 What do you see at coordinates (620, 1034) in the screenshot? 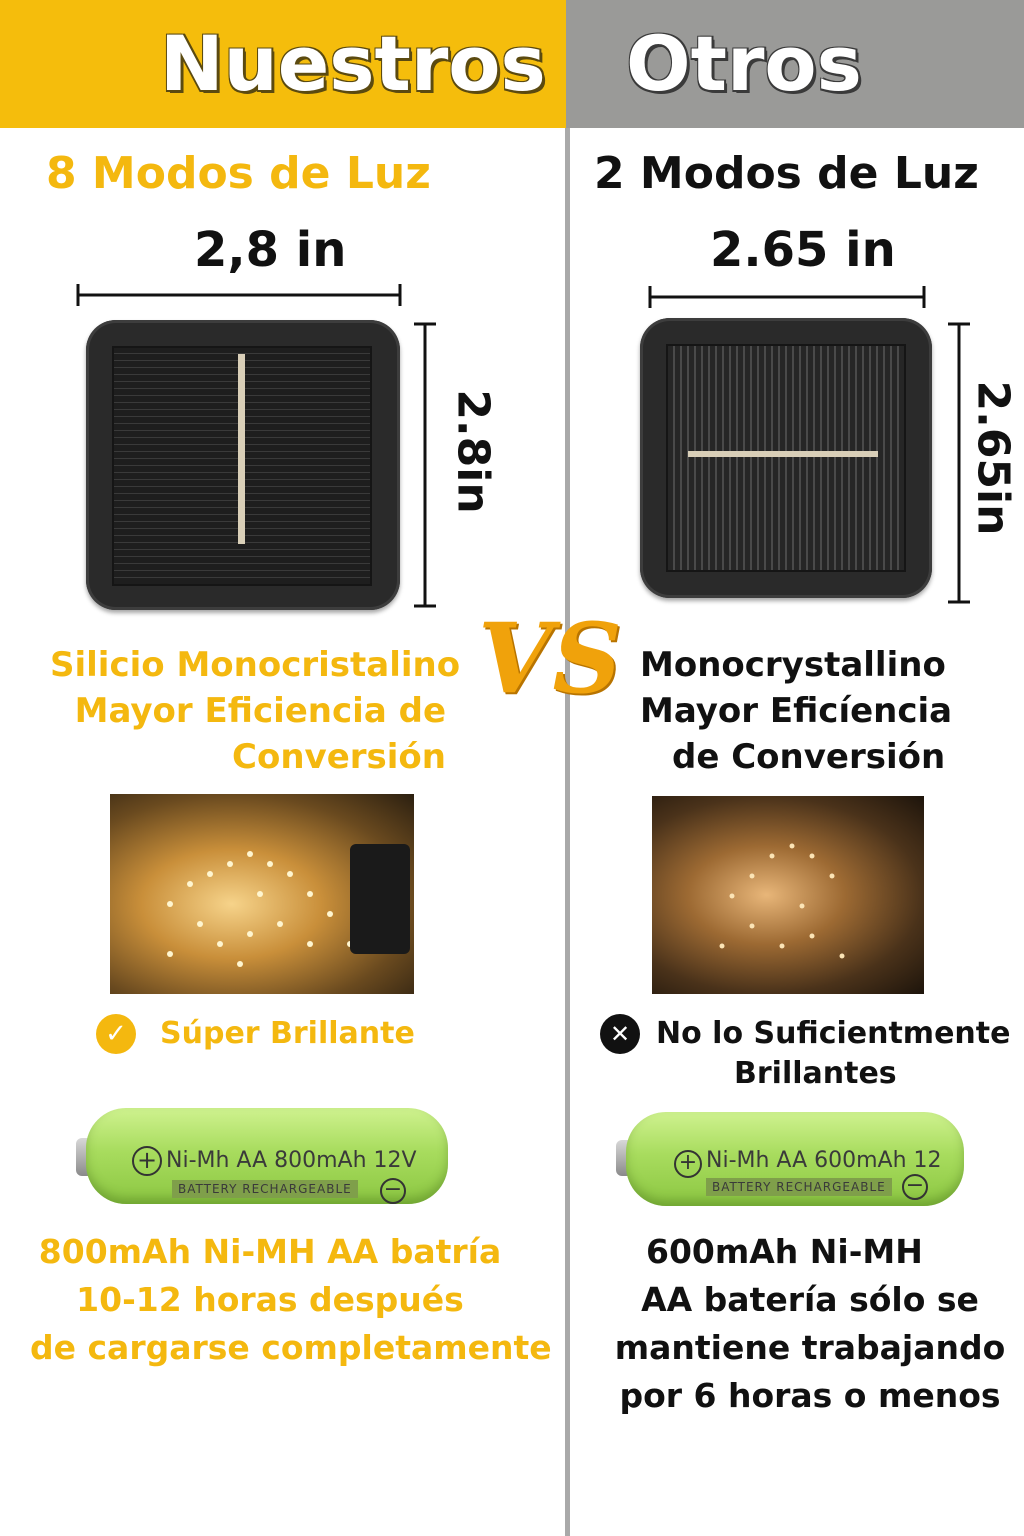
I see `cross-icon: ✕` at bounding box center [620, 1034].